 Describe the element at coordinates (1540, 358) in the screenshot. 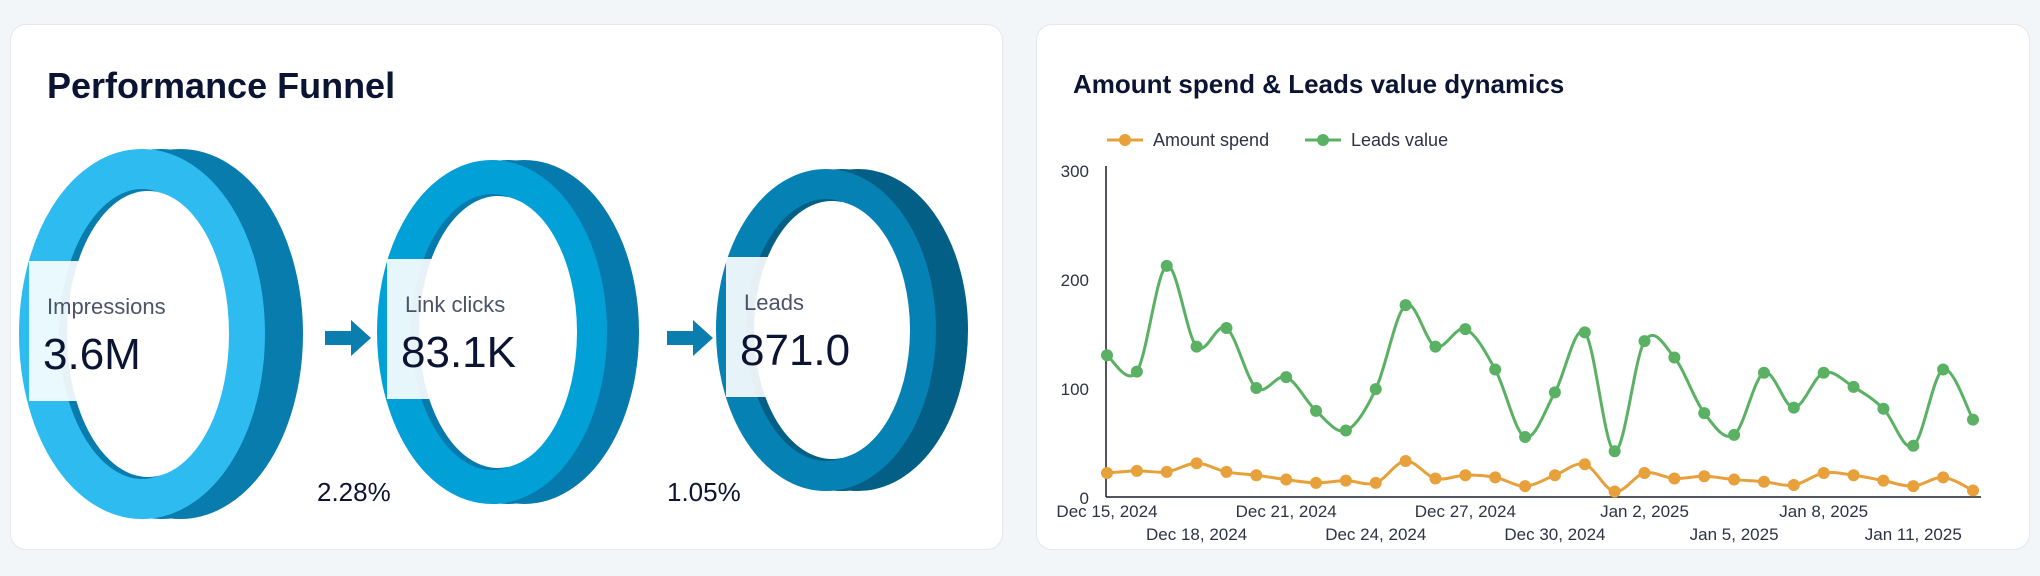

I see `series-leads-value` at that location.